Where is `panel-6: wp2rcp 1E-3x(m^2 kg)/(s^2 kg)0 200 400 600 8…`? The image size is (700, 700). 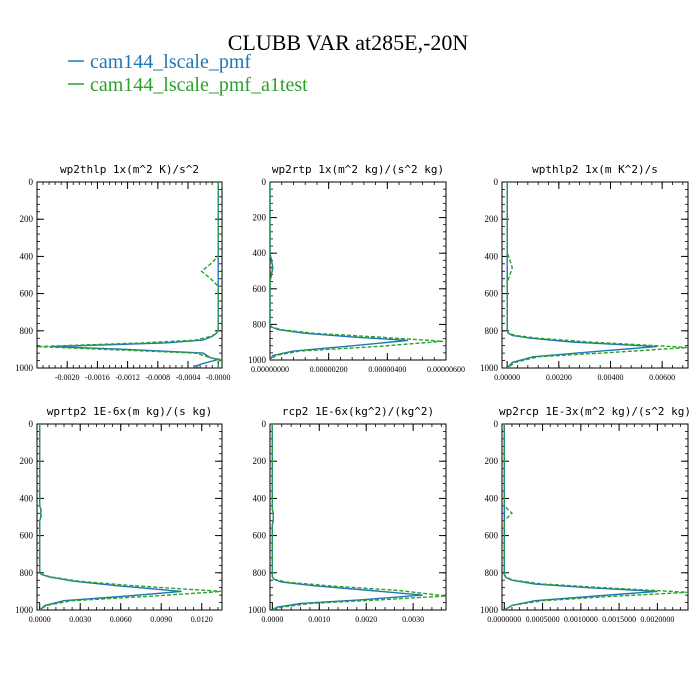
panel-6: wp2rcp 1E-3x(m^2 kg)/(s^2 kg)0 200 400 600 8… is located at coordinates (585, 514).